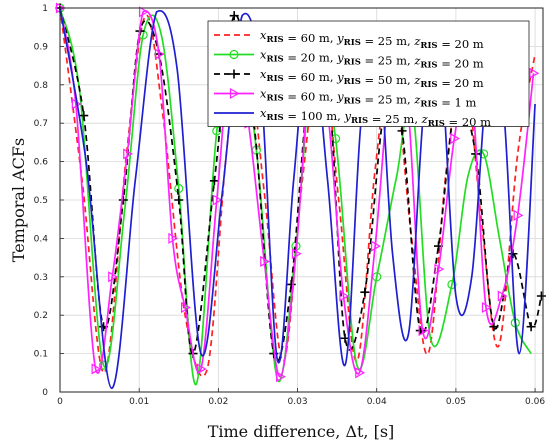  I want to click on legend-entry-4: xRIS = 60 m, yRIS = 25 m, zRIS = 1 m, so click(345, 98).